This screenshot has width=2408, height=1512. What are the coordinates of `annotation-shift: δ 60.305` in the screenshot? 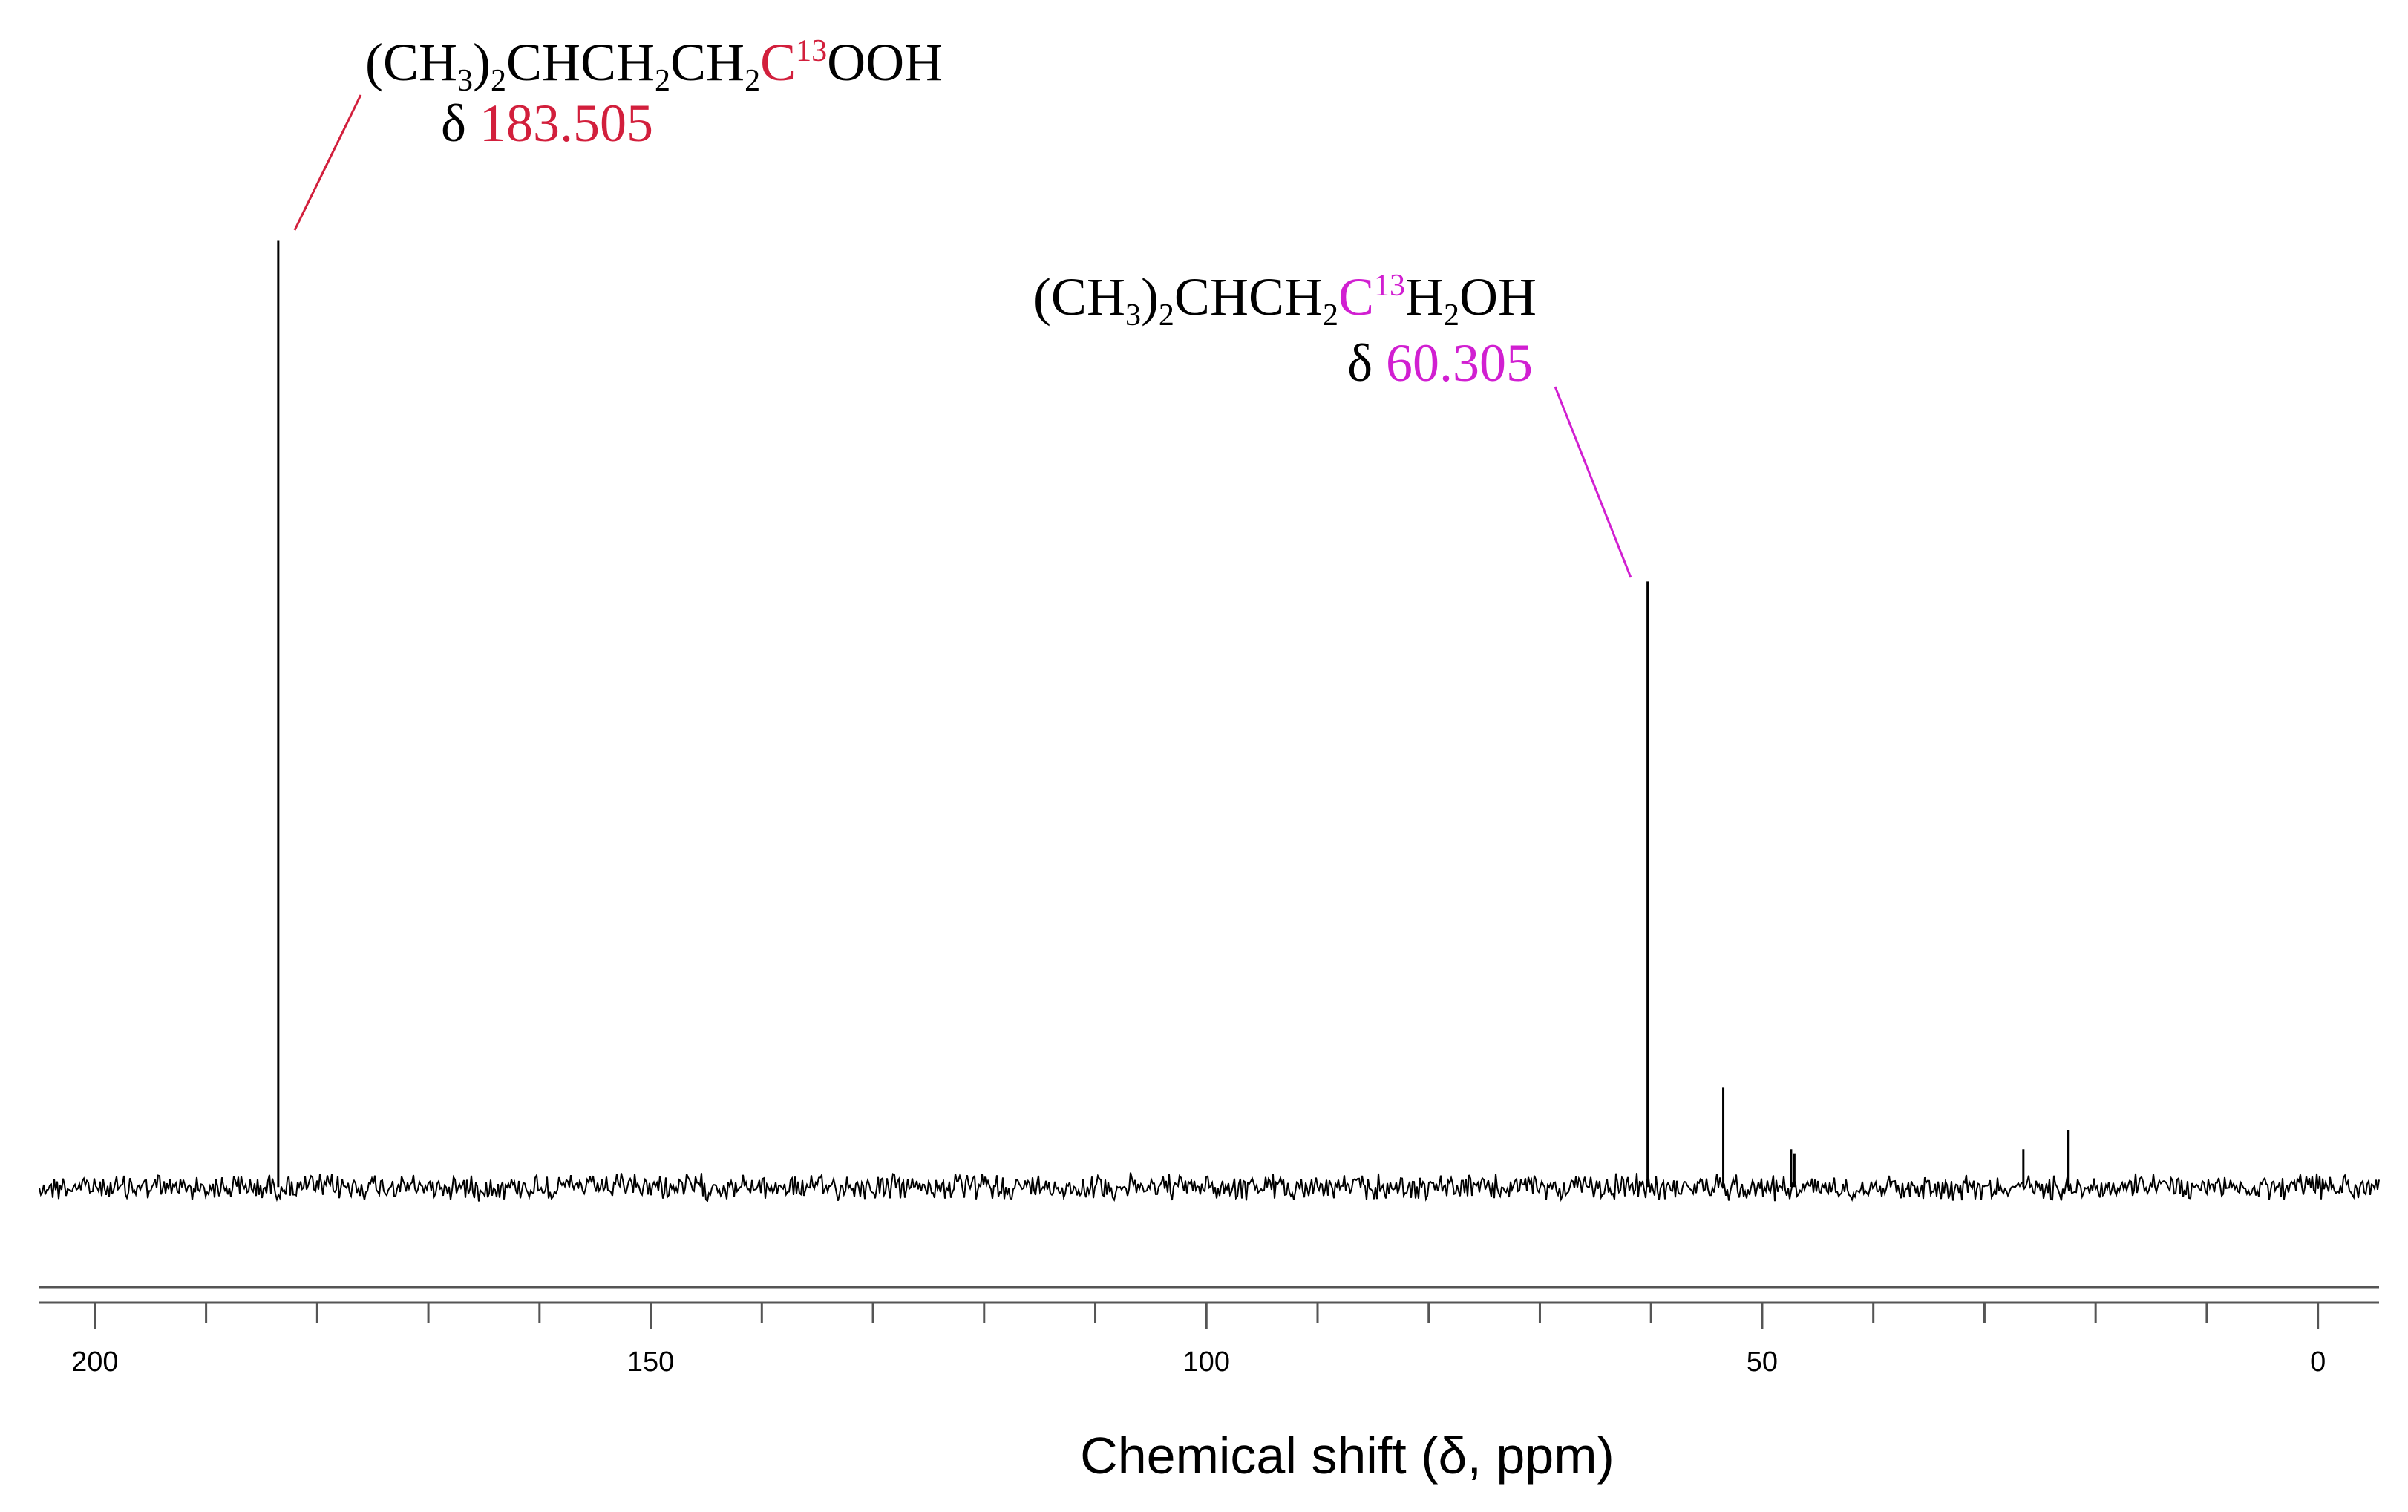 It's located at (1440, 363).